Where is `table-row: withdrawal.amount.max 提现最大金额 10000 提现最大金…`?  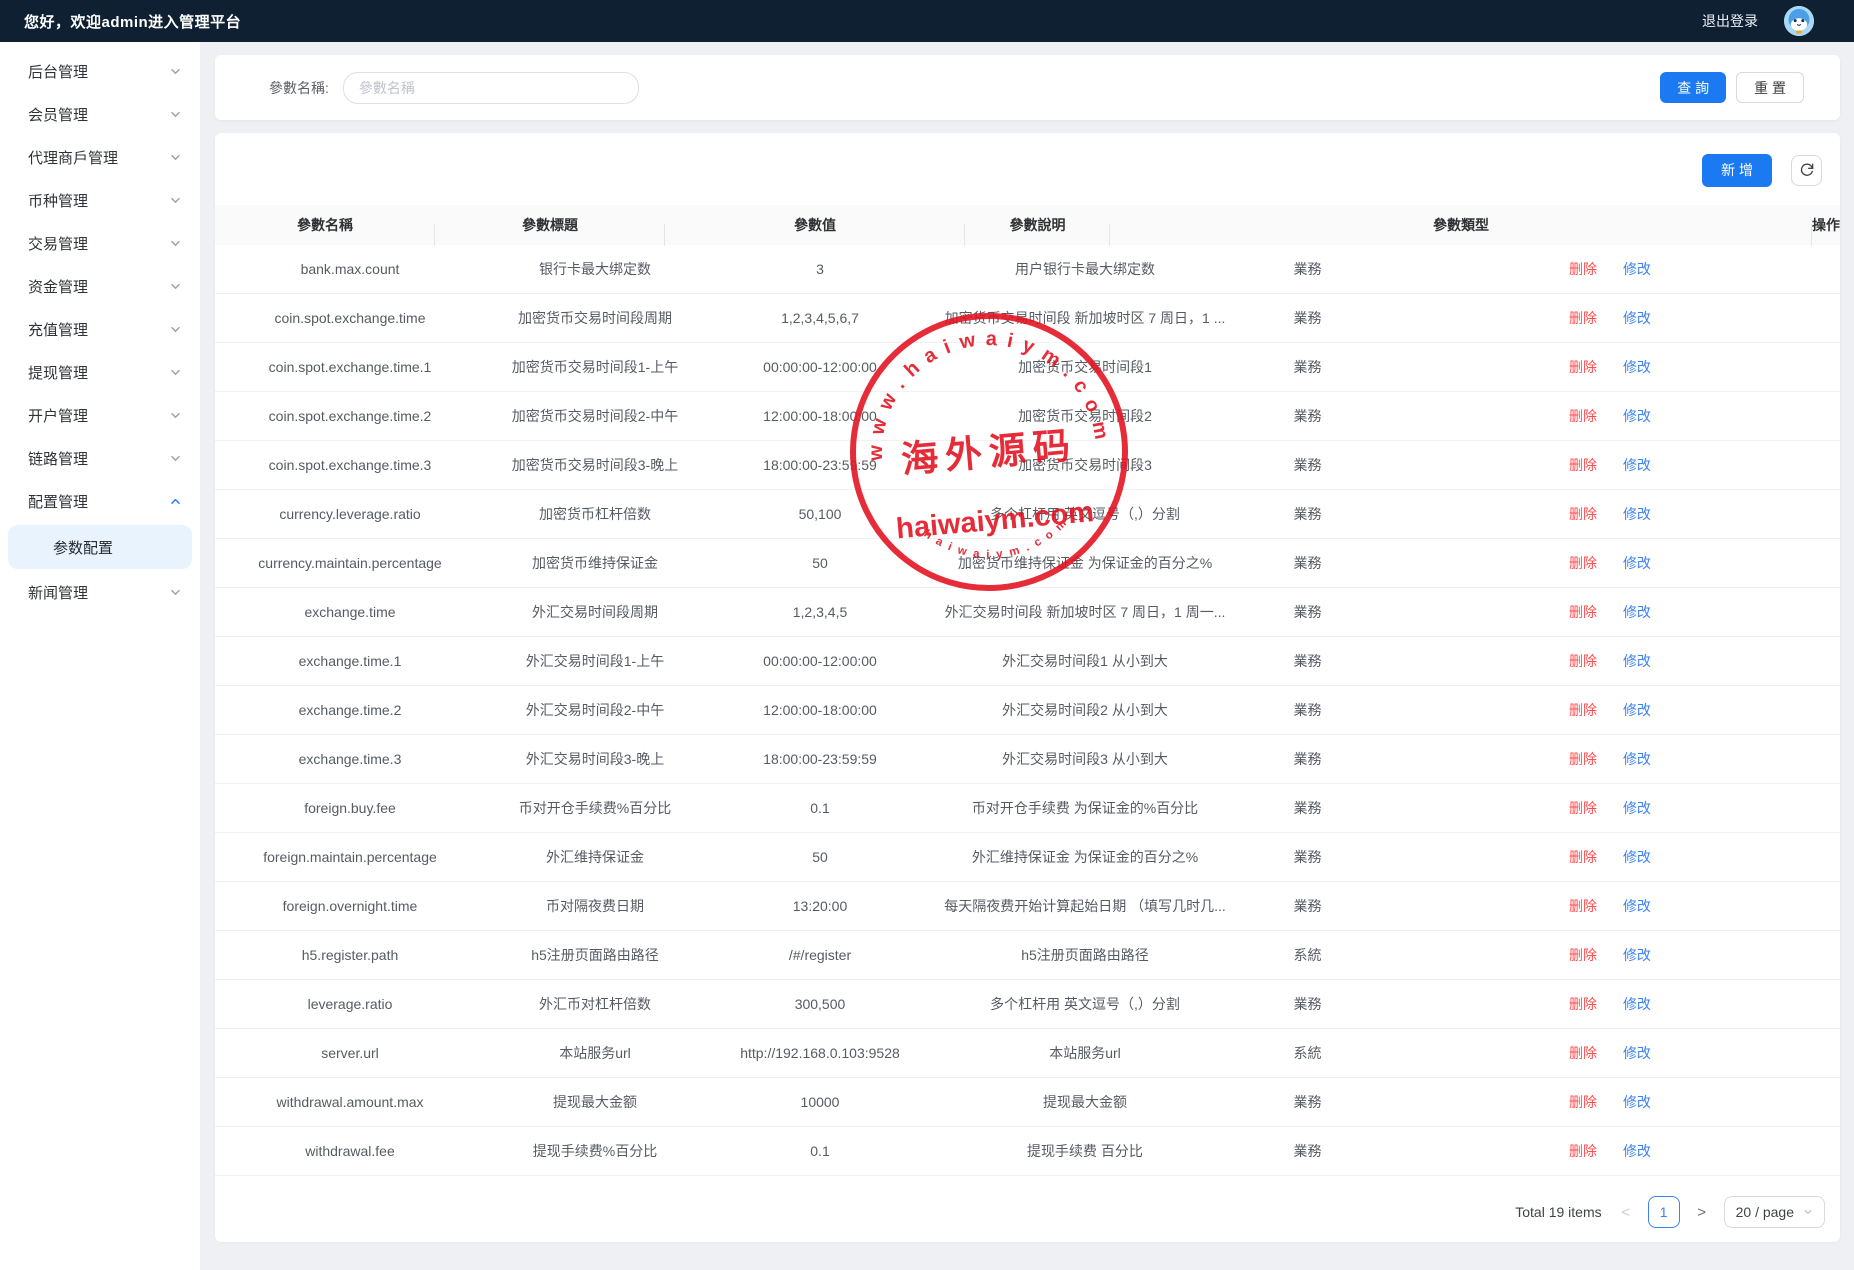
table-row: withdrawal.amount.max 提现最大金额 10000 提现最大金… is located at coordinates (1027, 1102).